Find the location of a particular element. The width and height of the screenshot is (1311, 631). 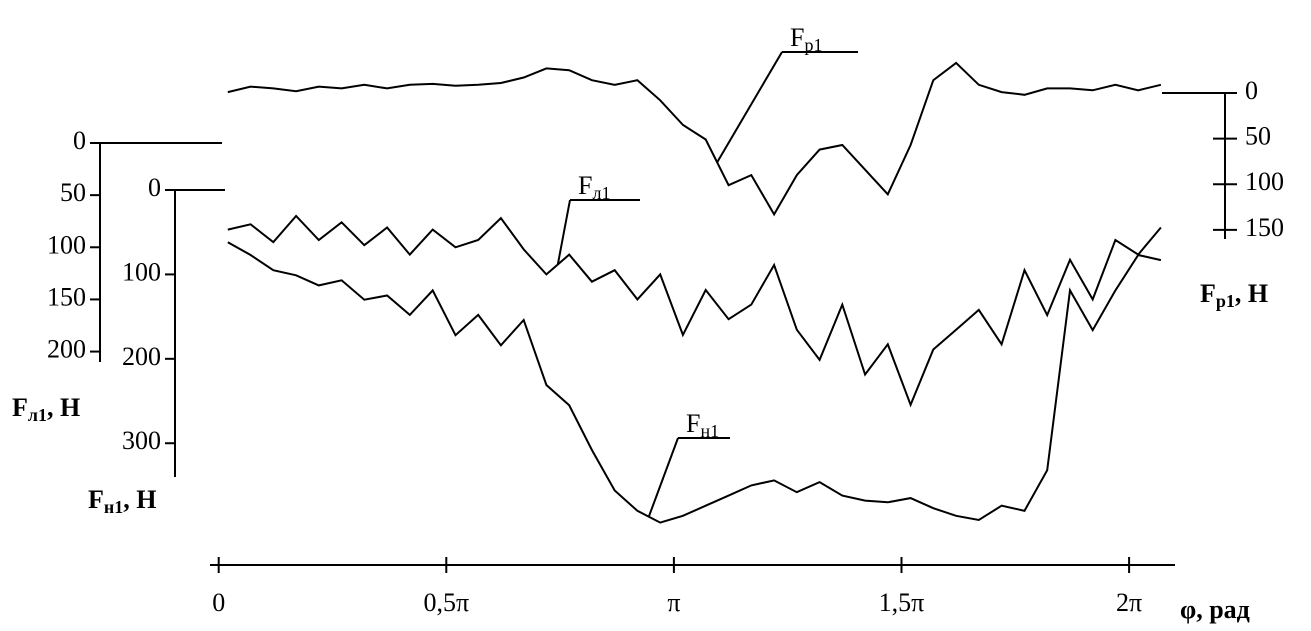

x-tick-label: π is located at coordinates (673, 602).